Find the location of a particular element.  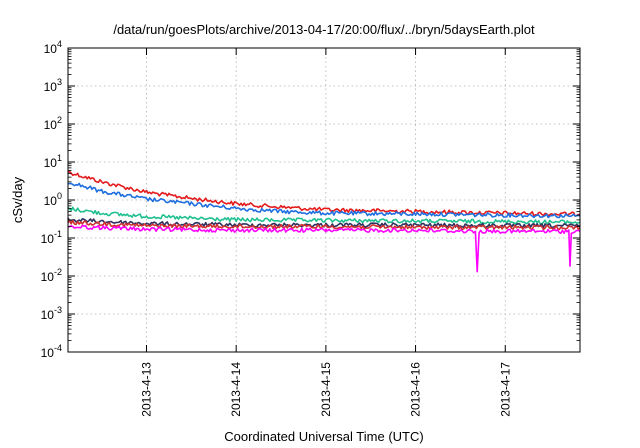

x-tick-label: 2013-4-16 is located at coordinates (416, 389).